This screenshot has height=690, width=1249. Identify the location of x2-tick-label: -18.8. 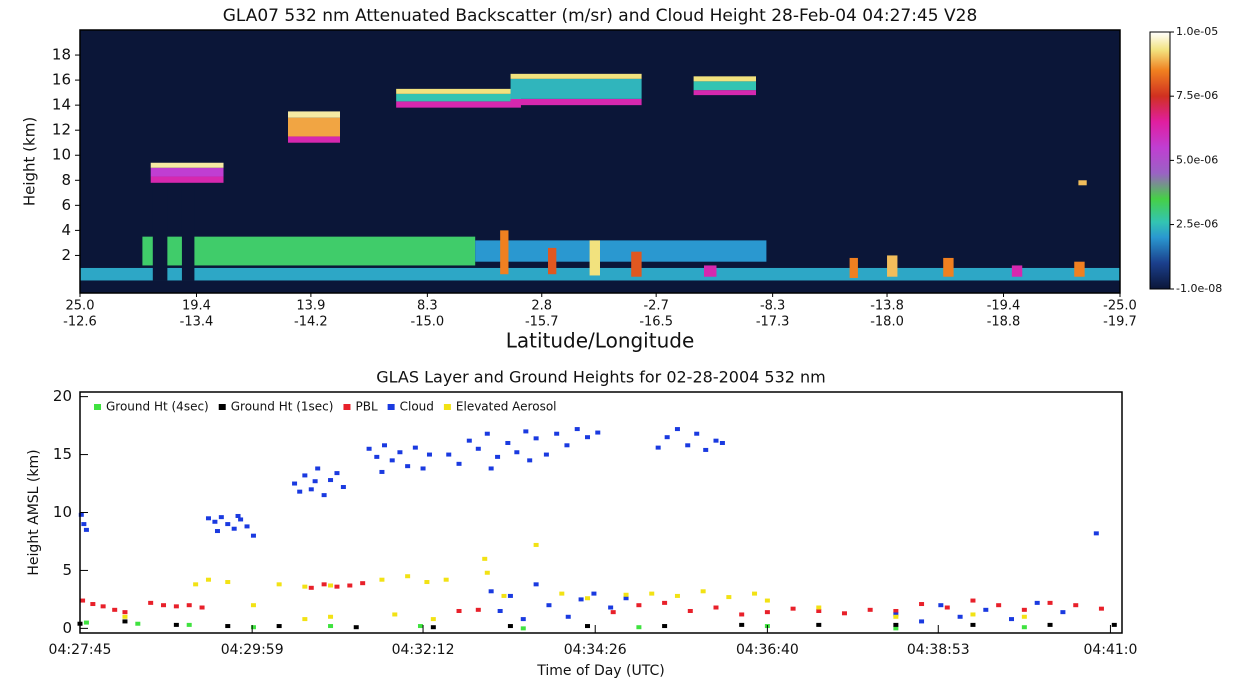
(1004, 322).